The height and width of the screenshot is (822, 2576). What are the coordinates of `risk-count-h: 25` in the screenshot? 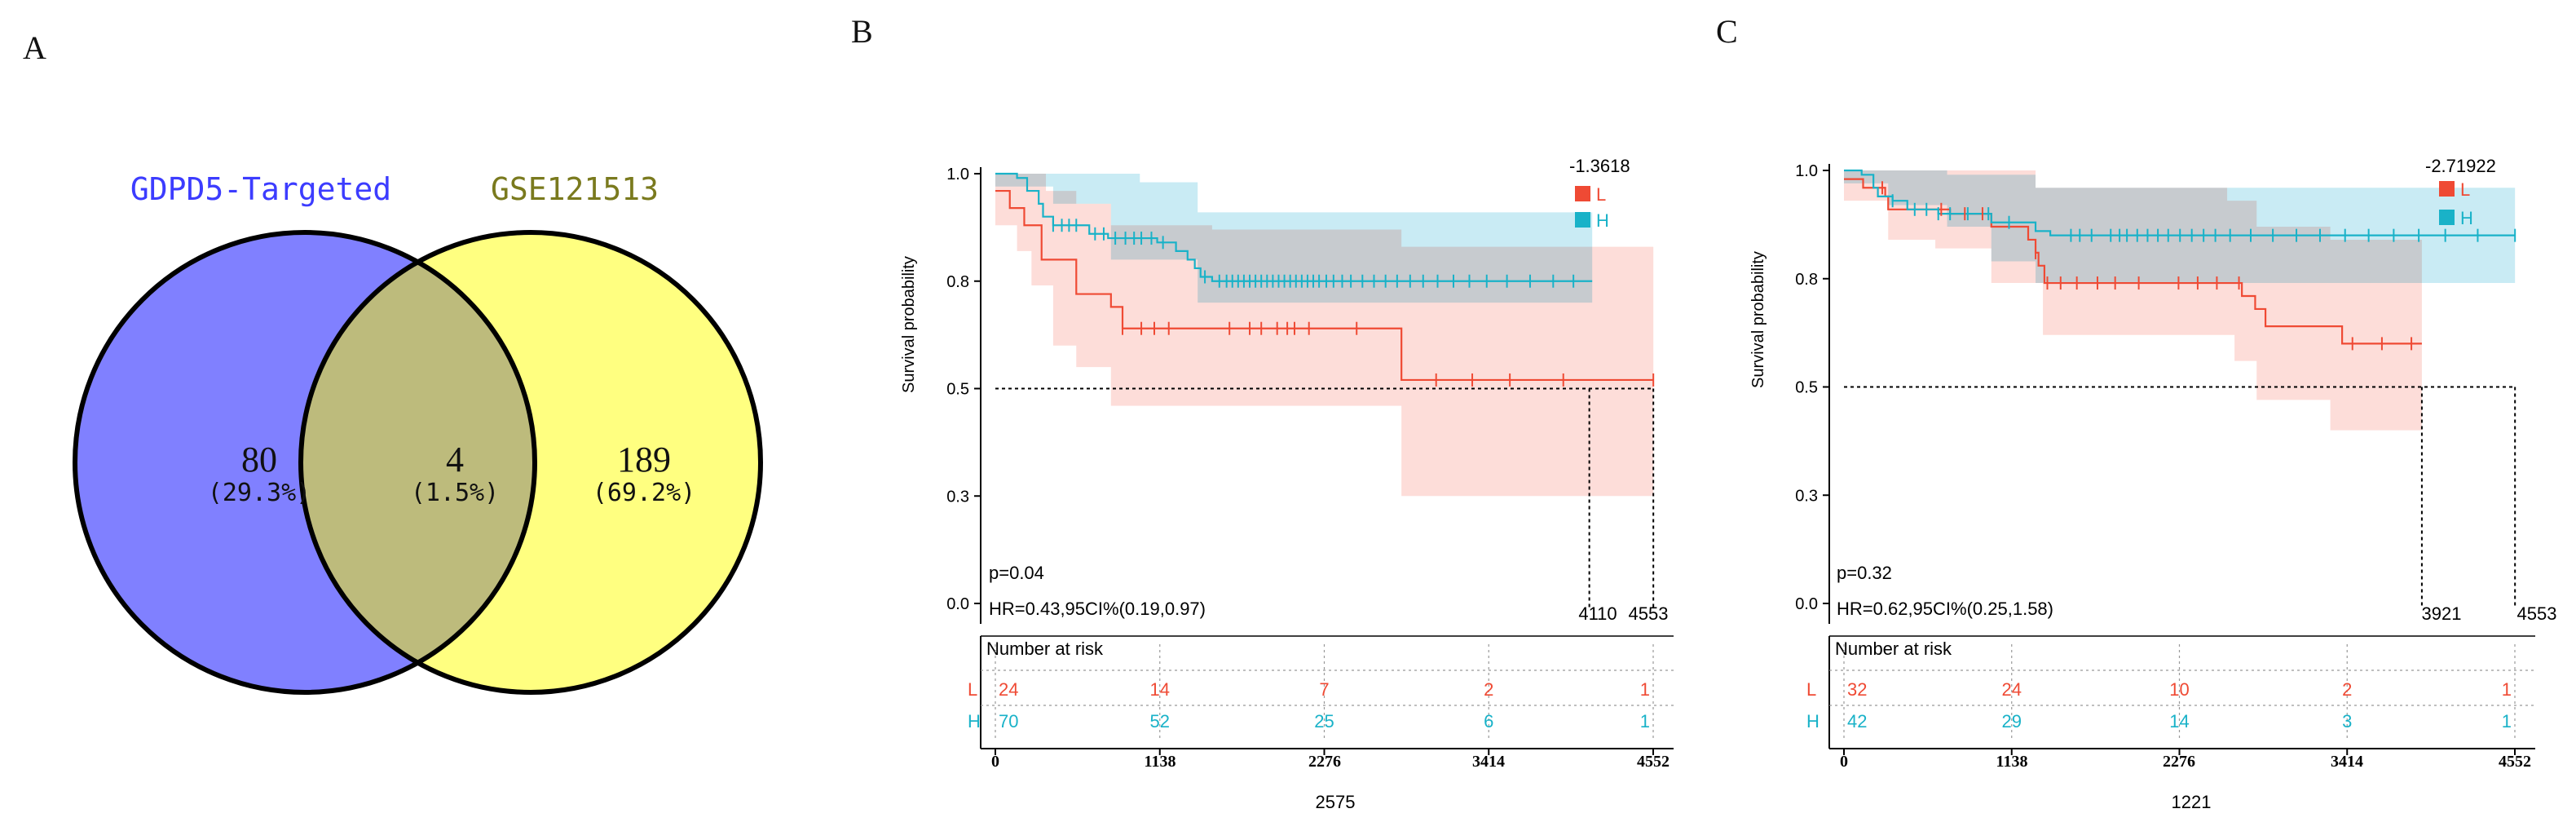 It's located at (1324, 721).